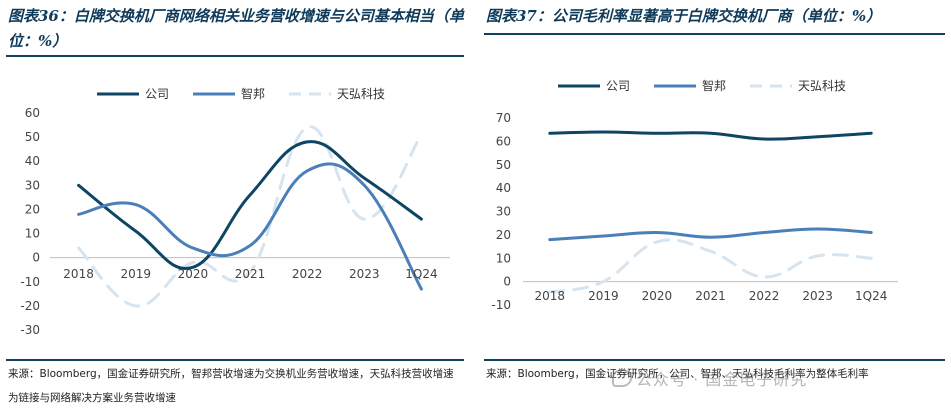 Image resolution: width=951 pixels, height=415 pixels. What do you see at coordinates (684, 16) in the screenshot?
I see `right-chart-title: 图表37：公司毛利率显著高于白牌交换机厂商（单位：%）` at bounding box center [684, 16].